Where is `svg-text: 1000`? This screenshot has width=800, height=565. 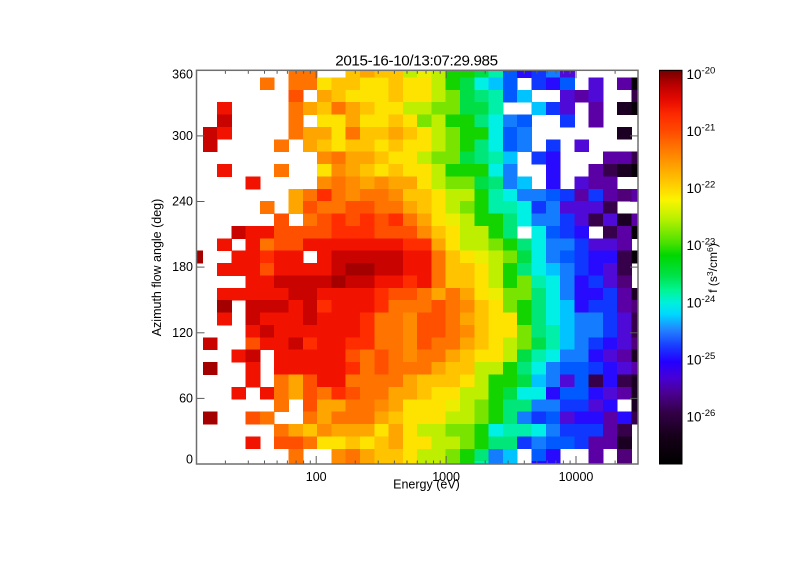
svg-text: 1000 is located at coordinates (446, 477).